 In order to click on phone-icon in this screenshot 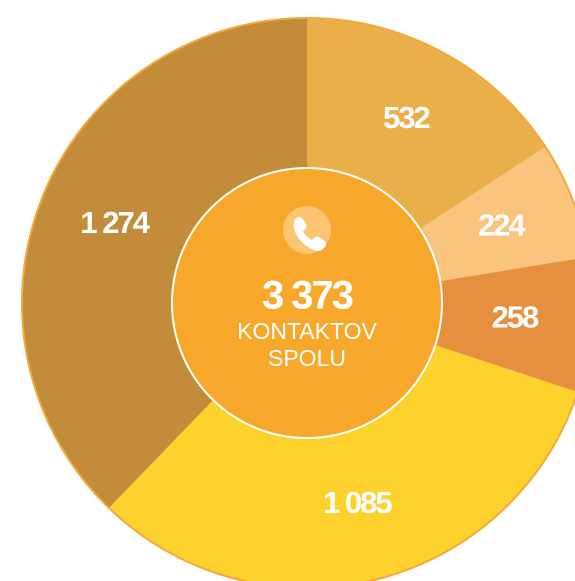, I will do `click(307, 230)`.